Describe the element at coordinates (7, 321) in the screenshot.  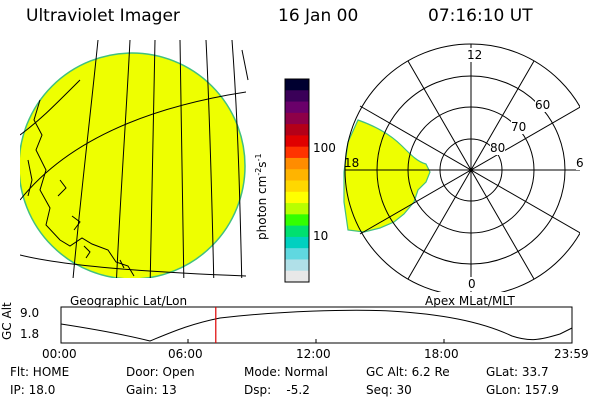
I see `altitude-ylabel: GC Alt` at that location.